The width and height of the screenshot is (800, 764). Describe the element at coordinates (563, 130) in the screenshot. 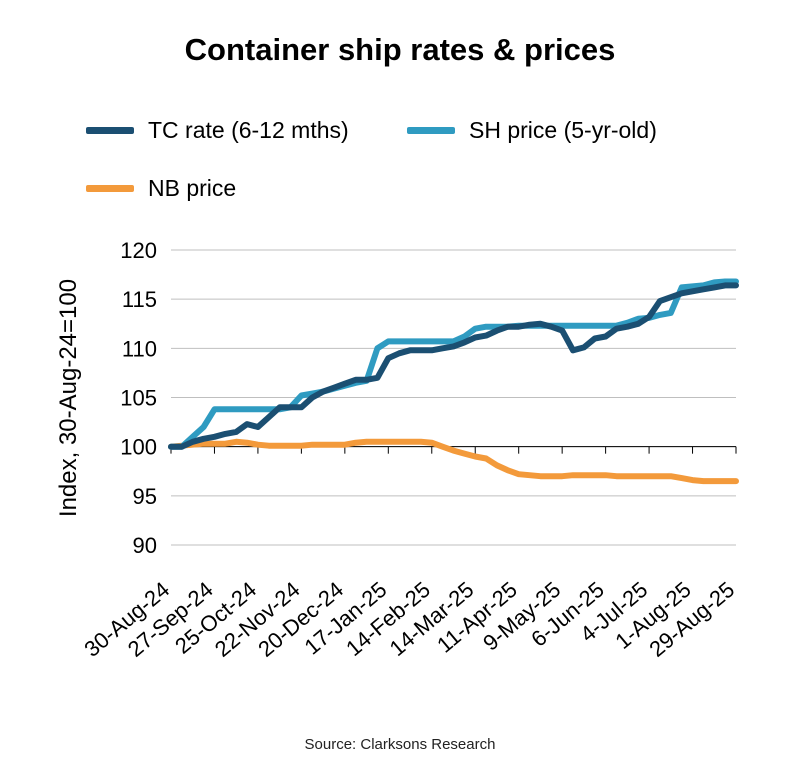

I see `legend-label-sh-price: SH price (5-yr-old)` at that location.